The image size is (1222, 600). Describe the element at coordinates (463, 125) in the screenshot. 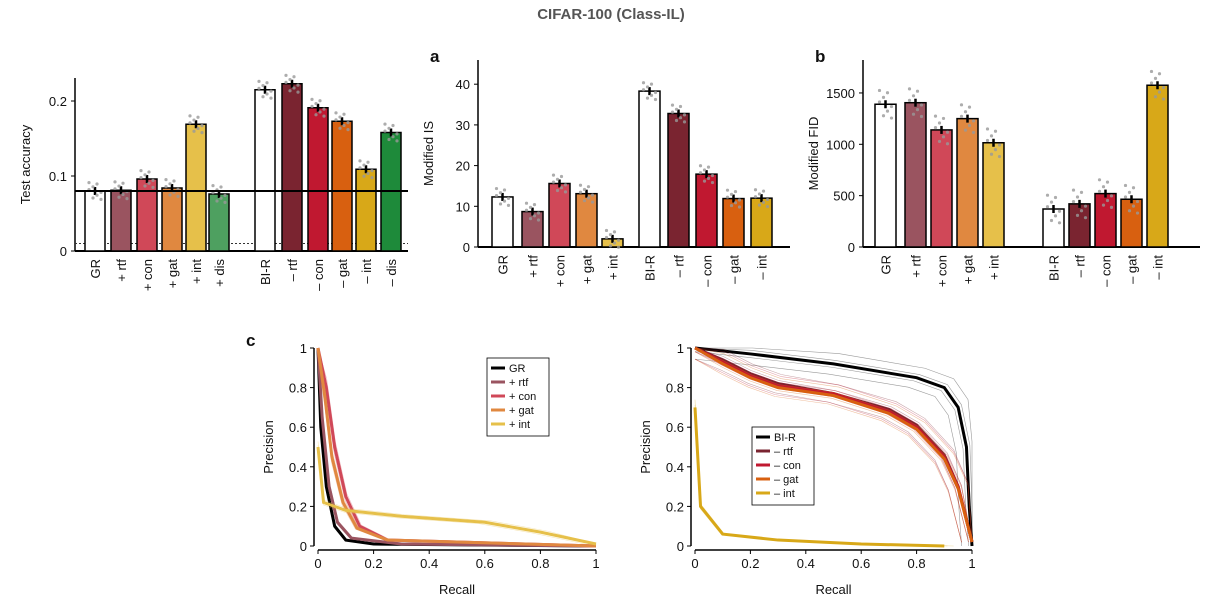

I see `y-tick-label: 30` at that location.